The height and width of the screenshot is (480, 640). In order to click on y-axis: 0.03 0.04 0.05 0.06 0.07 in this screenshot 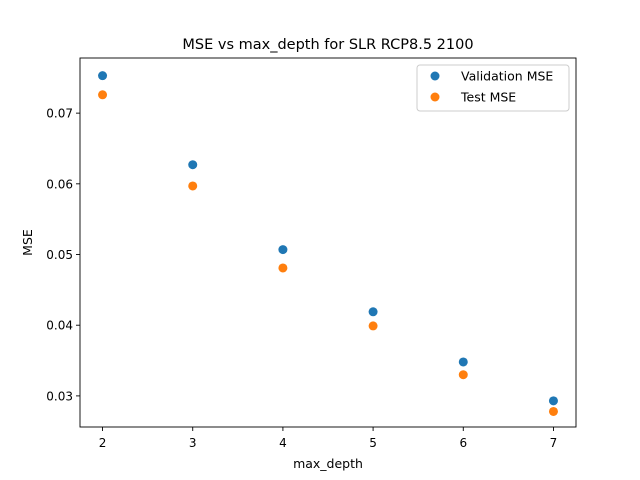, I will do `click(63, 255)`.